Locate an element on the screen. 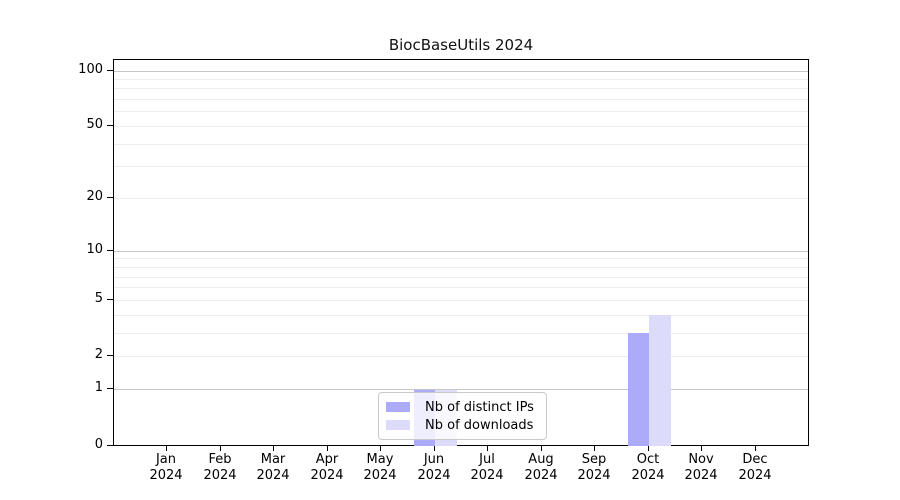 The image size is (900, 500). x-tick-label: Jan 2024 is located at coordinates (166, 468).